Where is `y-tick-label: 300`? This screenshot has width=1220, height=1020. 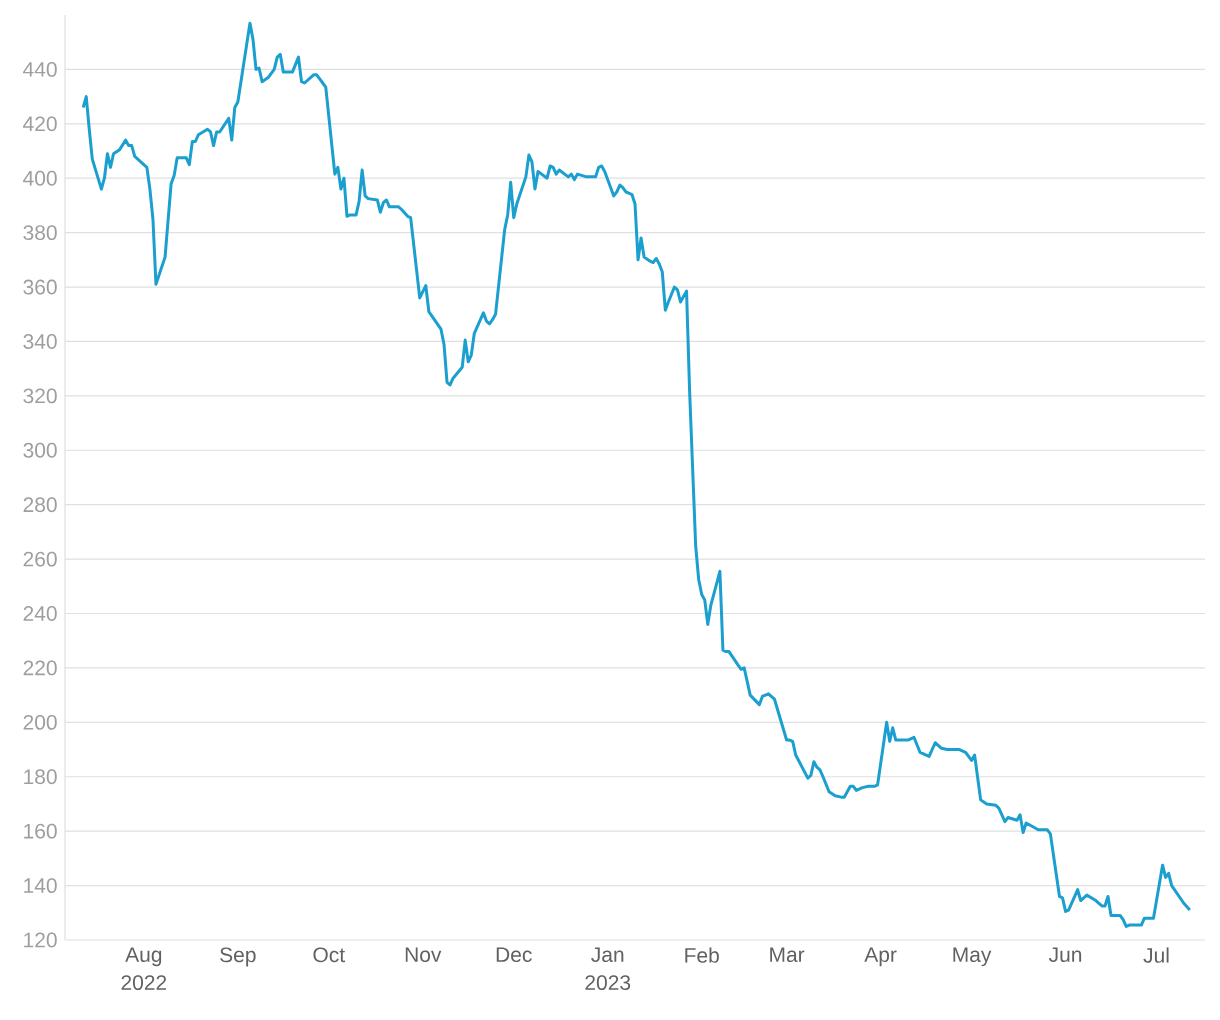
y-tick-label: 300 is located at coordinates (40, 450).